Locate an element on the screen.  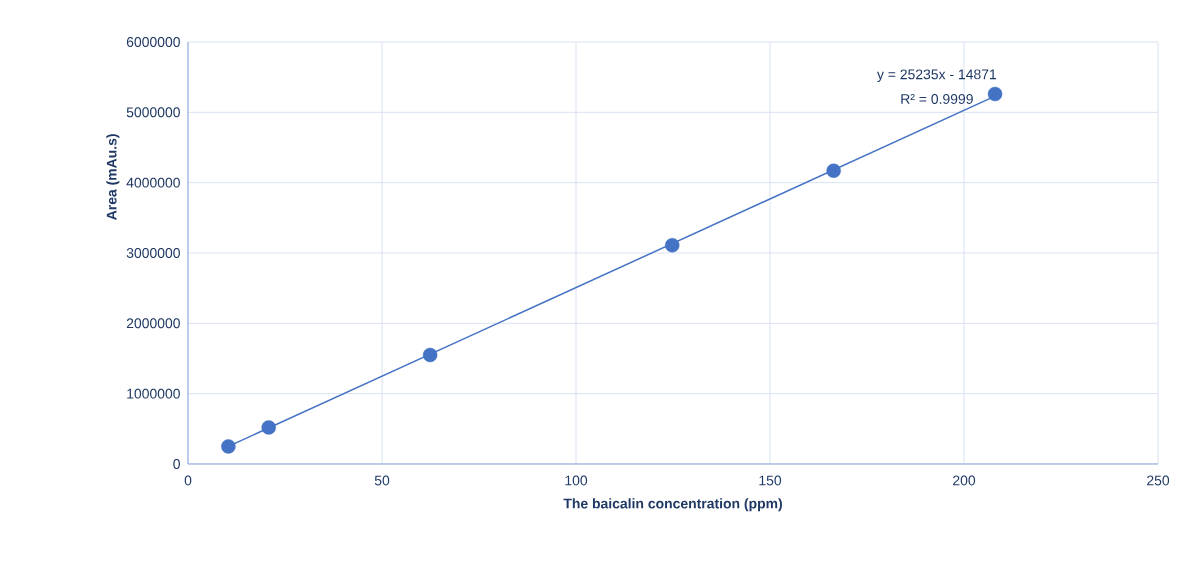
y-tick-label: 4000000 is located at coordinates (153, 182).